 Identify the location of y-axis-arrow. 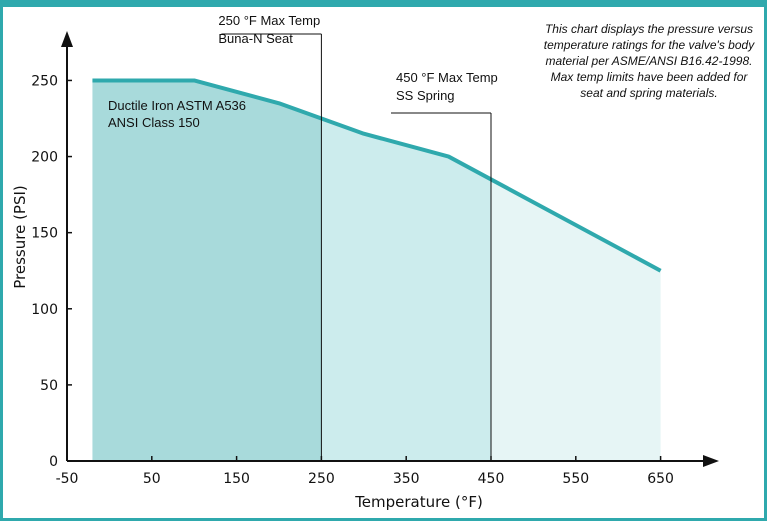
(67, 39).